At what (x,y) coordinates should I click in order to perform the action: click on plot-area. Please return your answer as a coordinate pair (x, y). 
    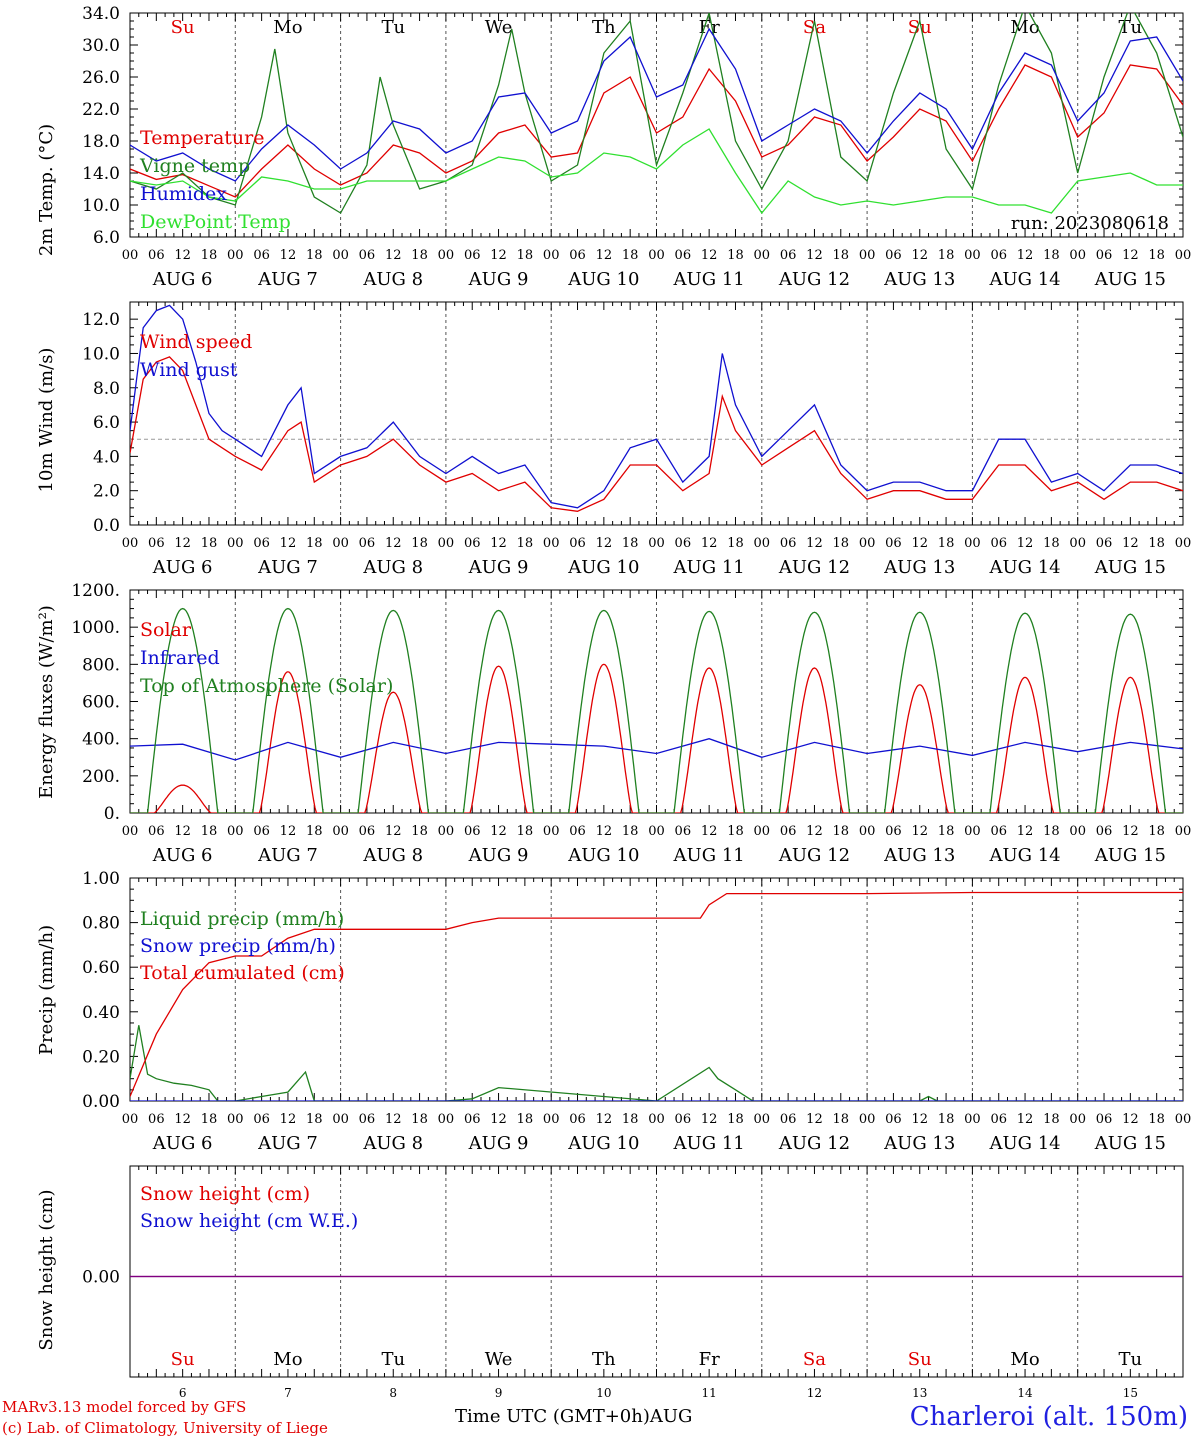
    Looking at the image, I should click on (656, 710).